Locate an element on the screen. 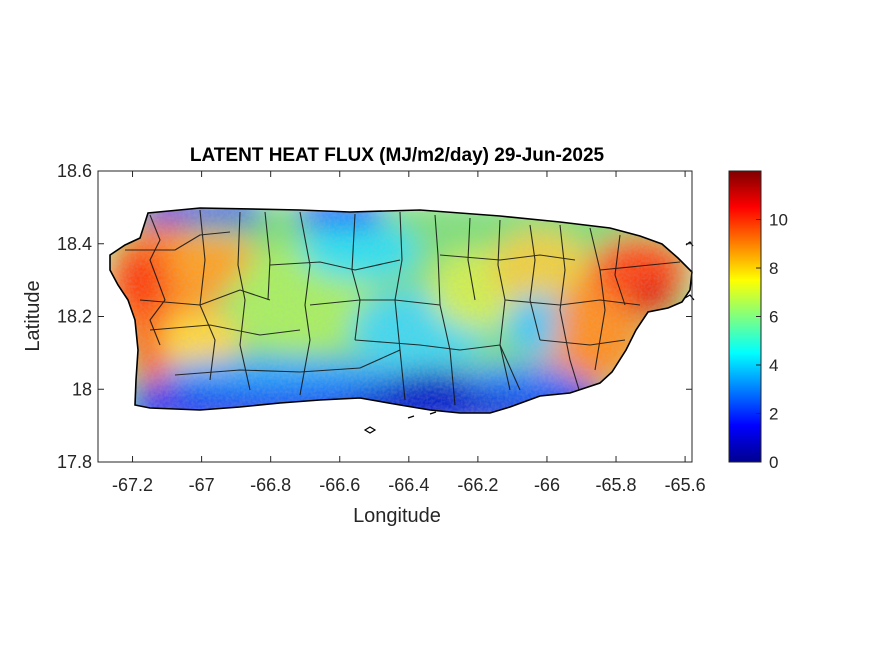 This screenshot has height=656, width=875. x-tick-label: -65.6 is located at coordinates (685, 485).